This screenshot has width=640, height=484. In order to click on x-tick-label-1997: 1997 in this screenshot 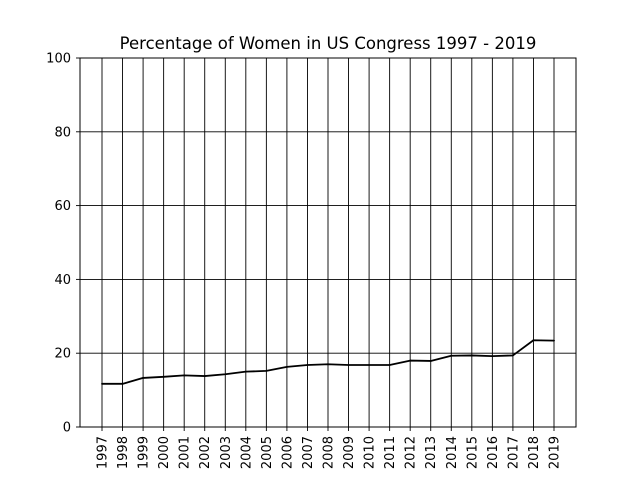, I will do `click(103, 452)`.